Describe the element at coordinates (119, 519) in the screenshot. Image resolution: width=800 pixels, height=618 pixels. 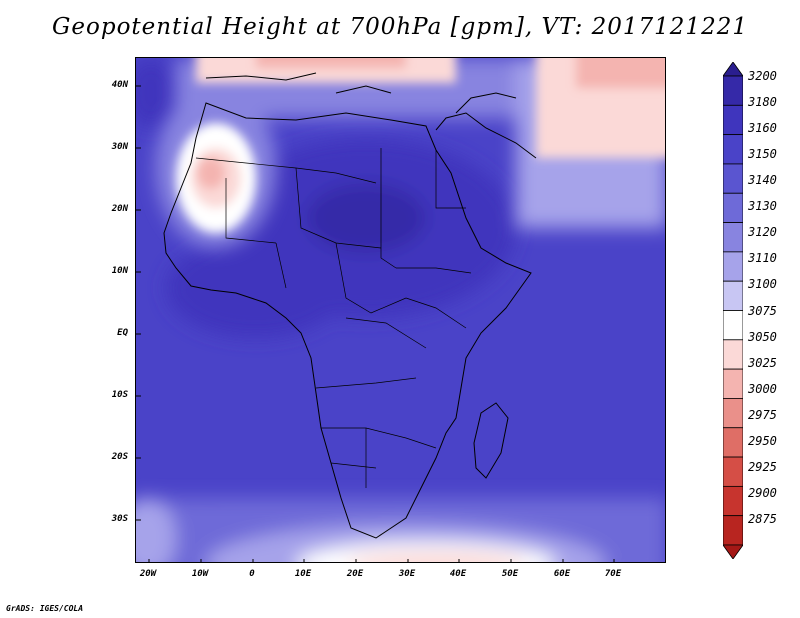
I see `lat-label-30s: 30S` at that location.